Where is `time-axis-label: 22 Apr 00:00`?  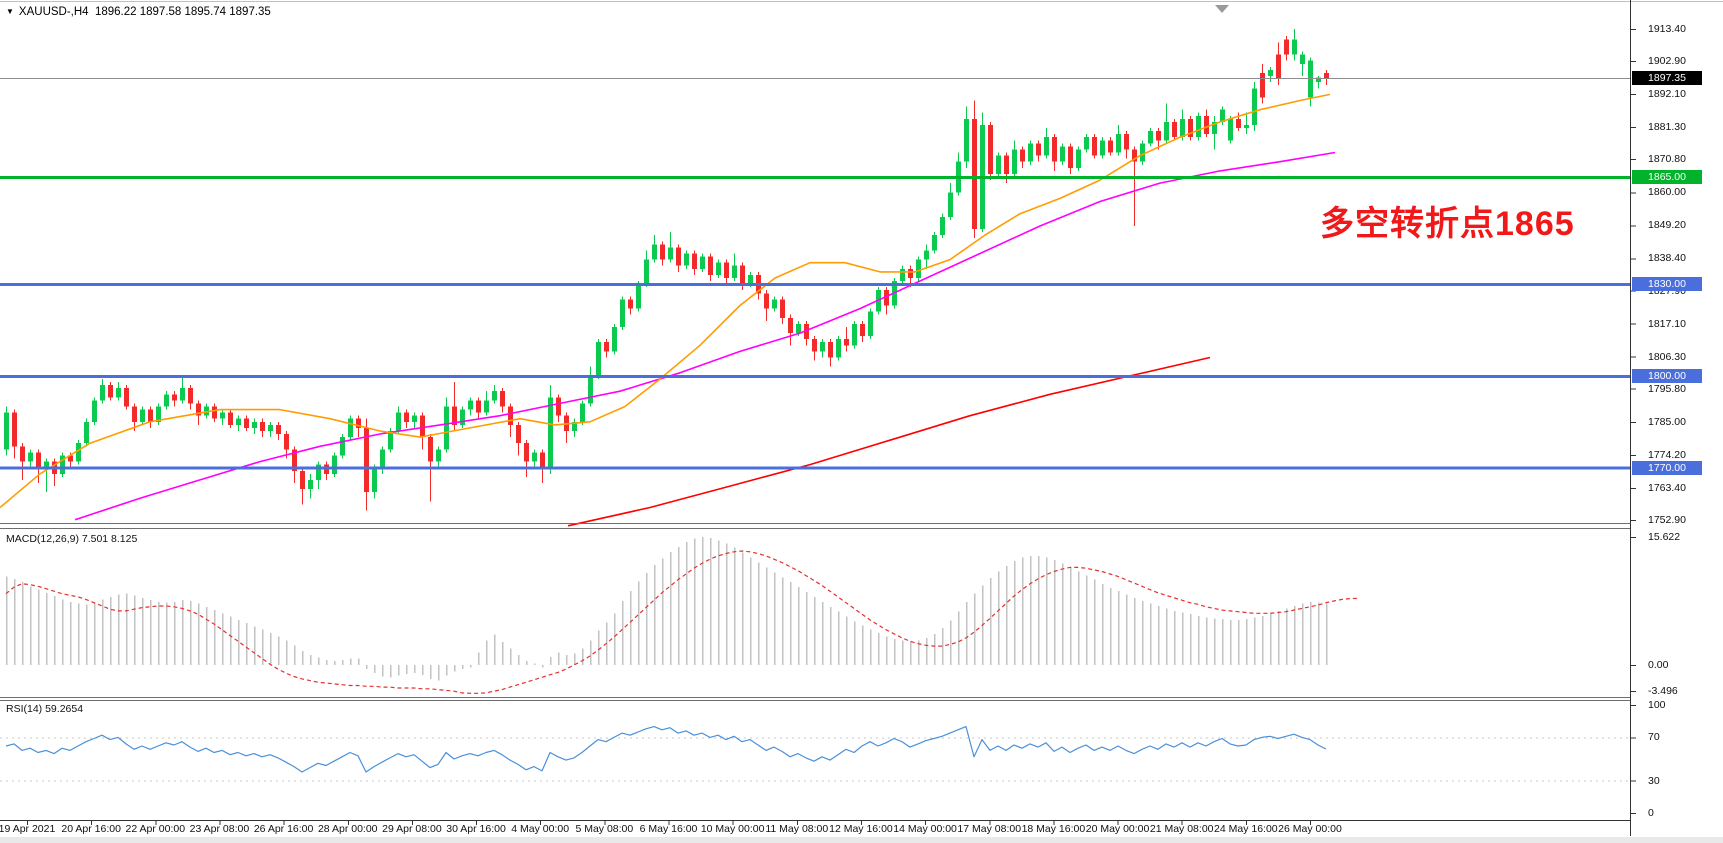
time-axis-label: 22 Apr 00:00 is located at coordinates (155, 829).